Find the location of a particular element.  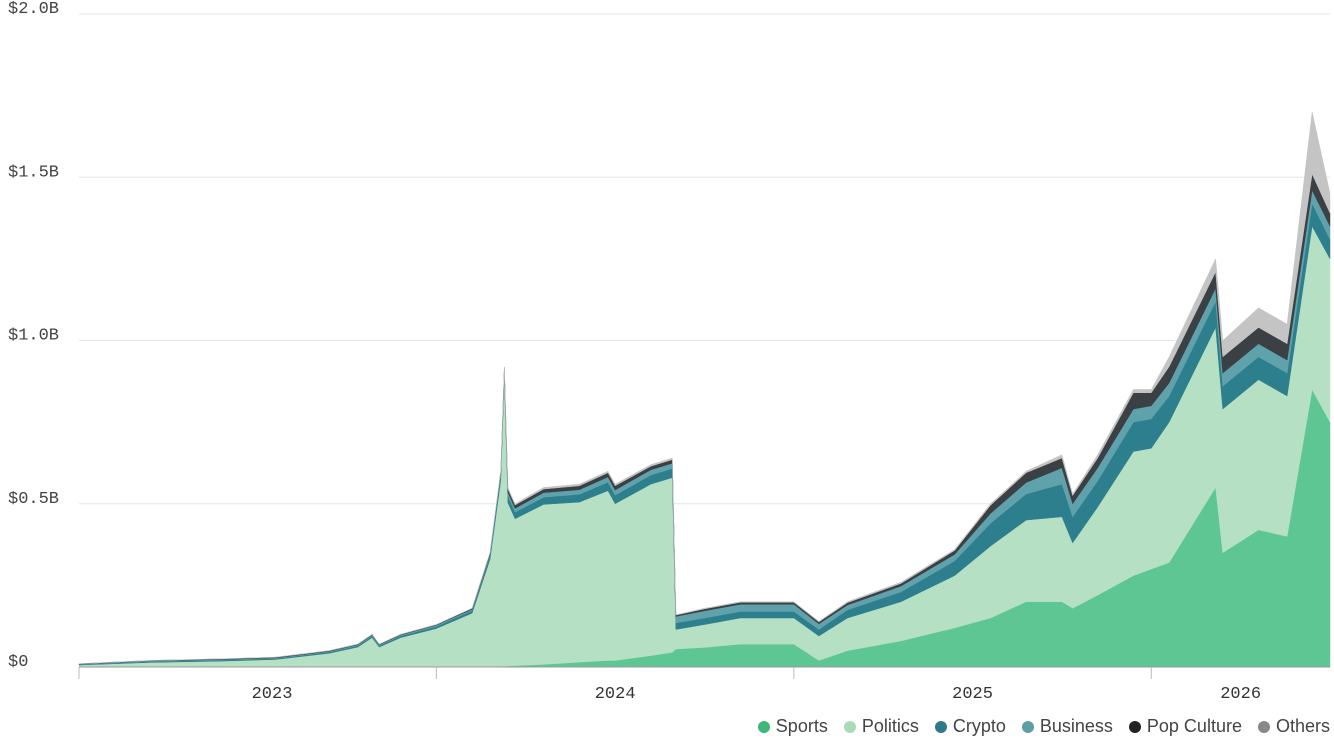

x-tick-label: 2023 is located at coordinates (272, 694).